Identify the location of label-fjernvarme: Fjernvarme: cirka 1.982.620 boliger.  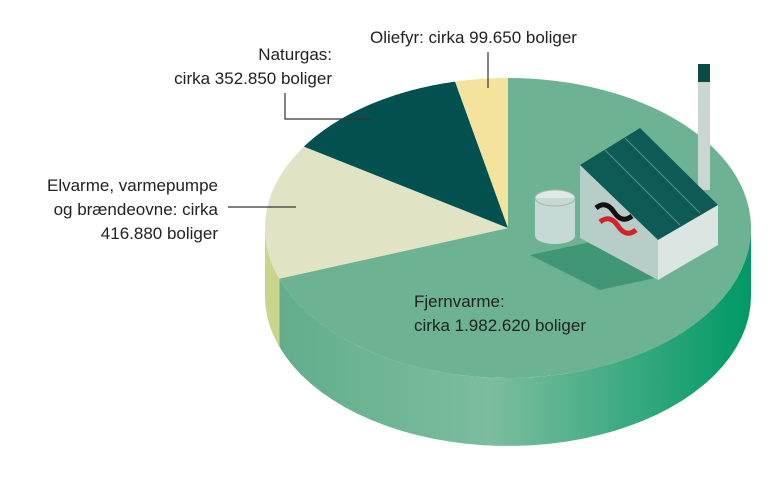
(500, 313).